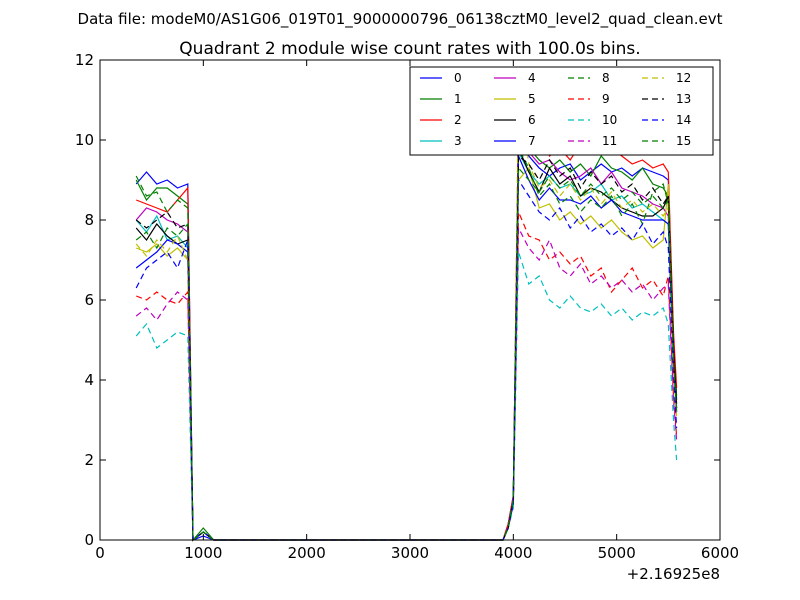  What do you see at coordinates (89, 380) in the screenshot?
I see `y-tick-label: 4` at bounding box center [89, 380].